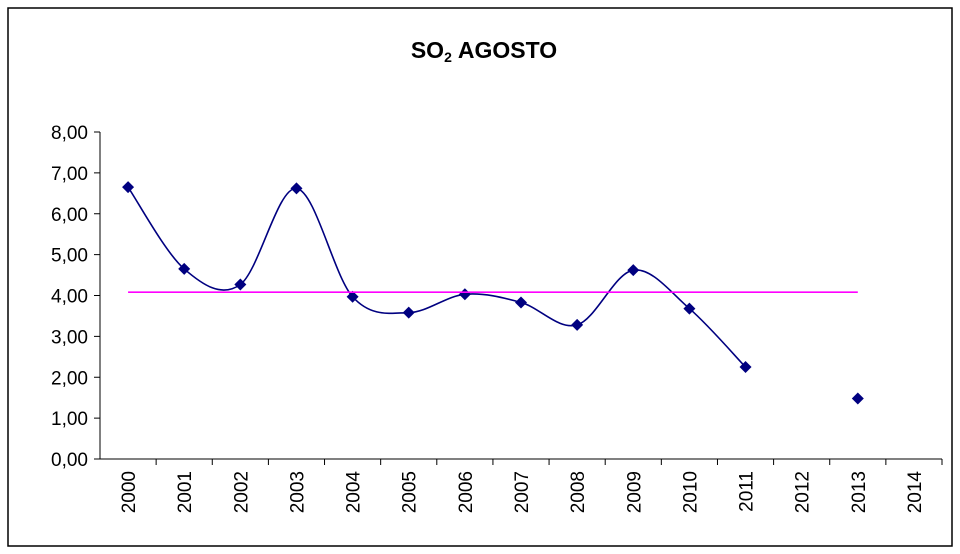  I want to click on chart-title: SO2 AGOSTO, so click(484, 51).